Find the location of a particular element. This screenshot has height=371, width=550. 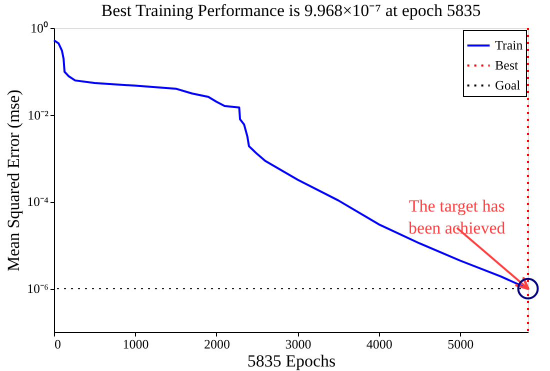

chart-title: Best Training Performance is 9.968×10⁻⁷ at epoch 5835 is located at coordinates (291, 10).